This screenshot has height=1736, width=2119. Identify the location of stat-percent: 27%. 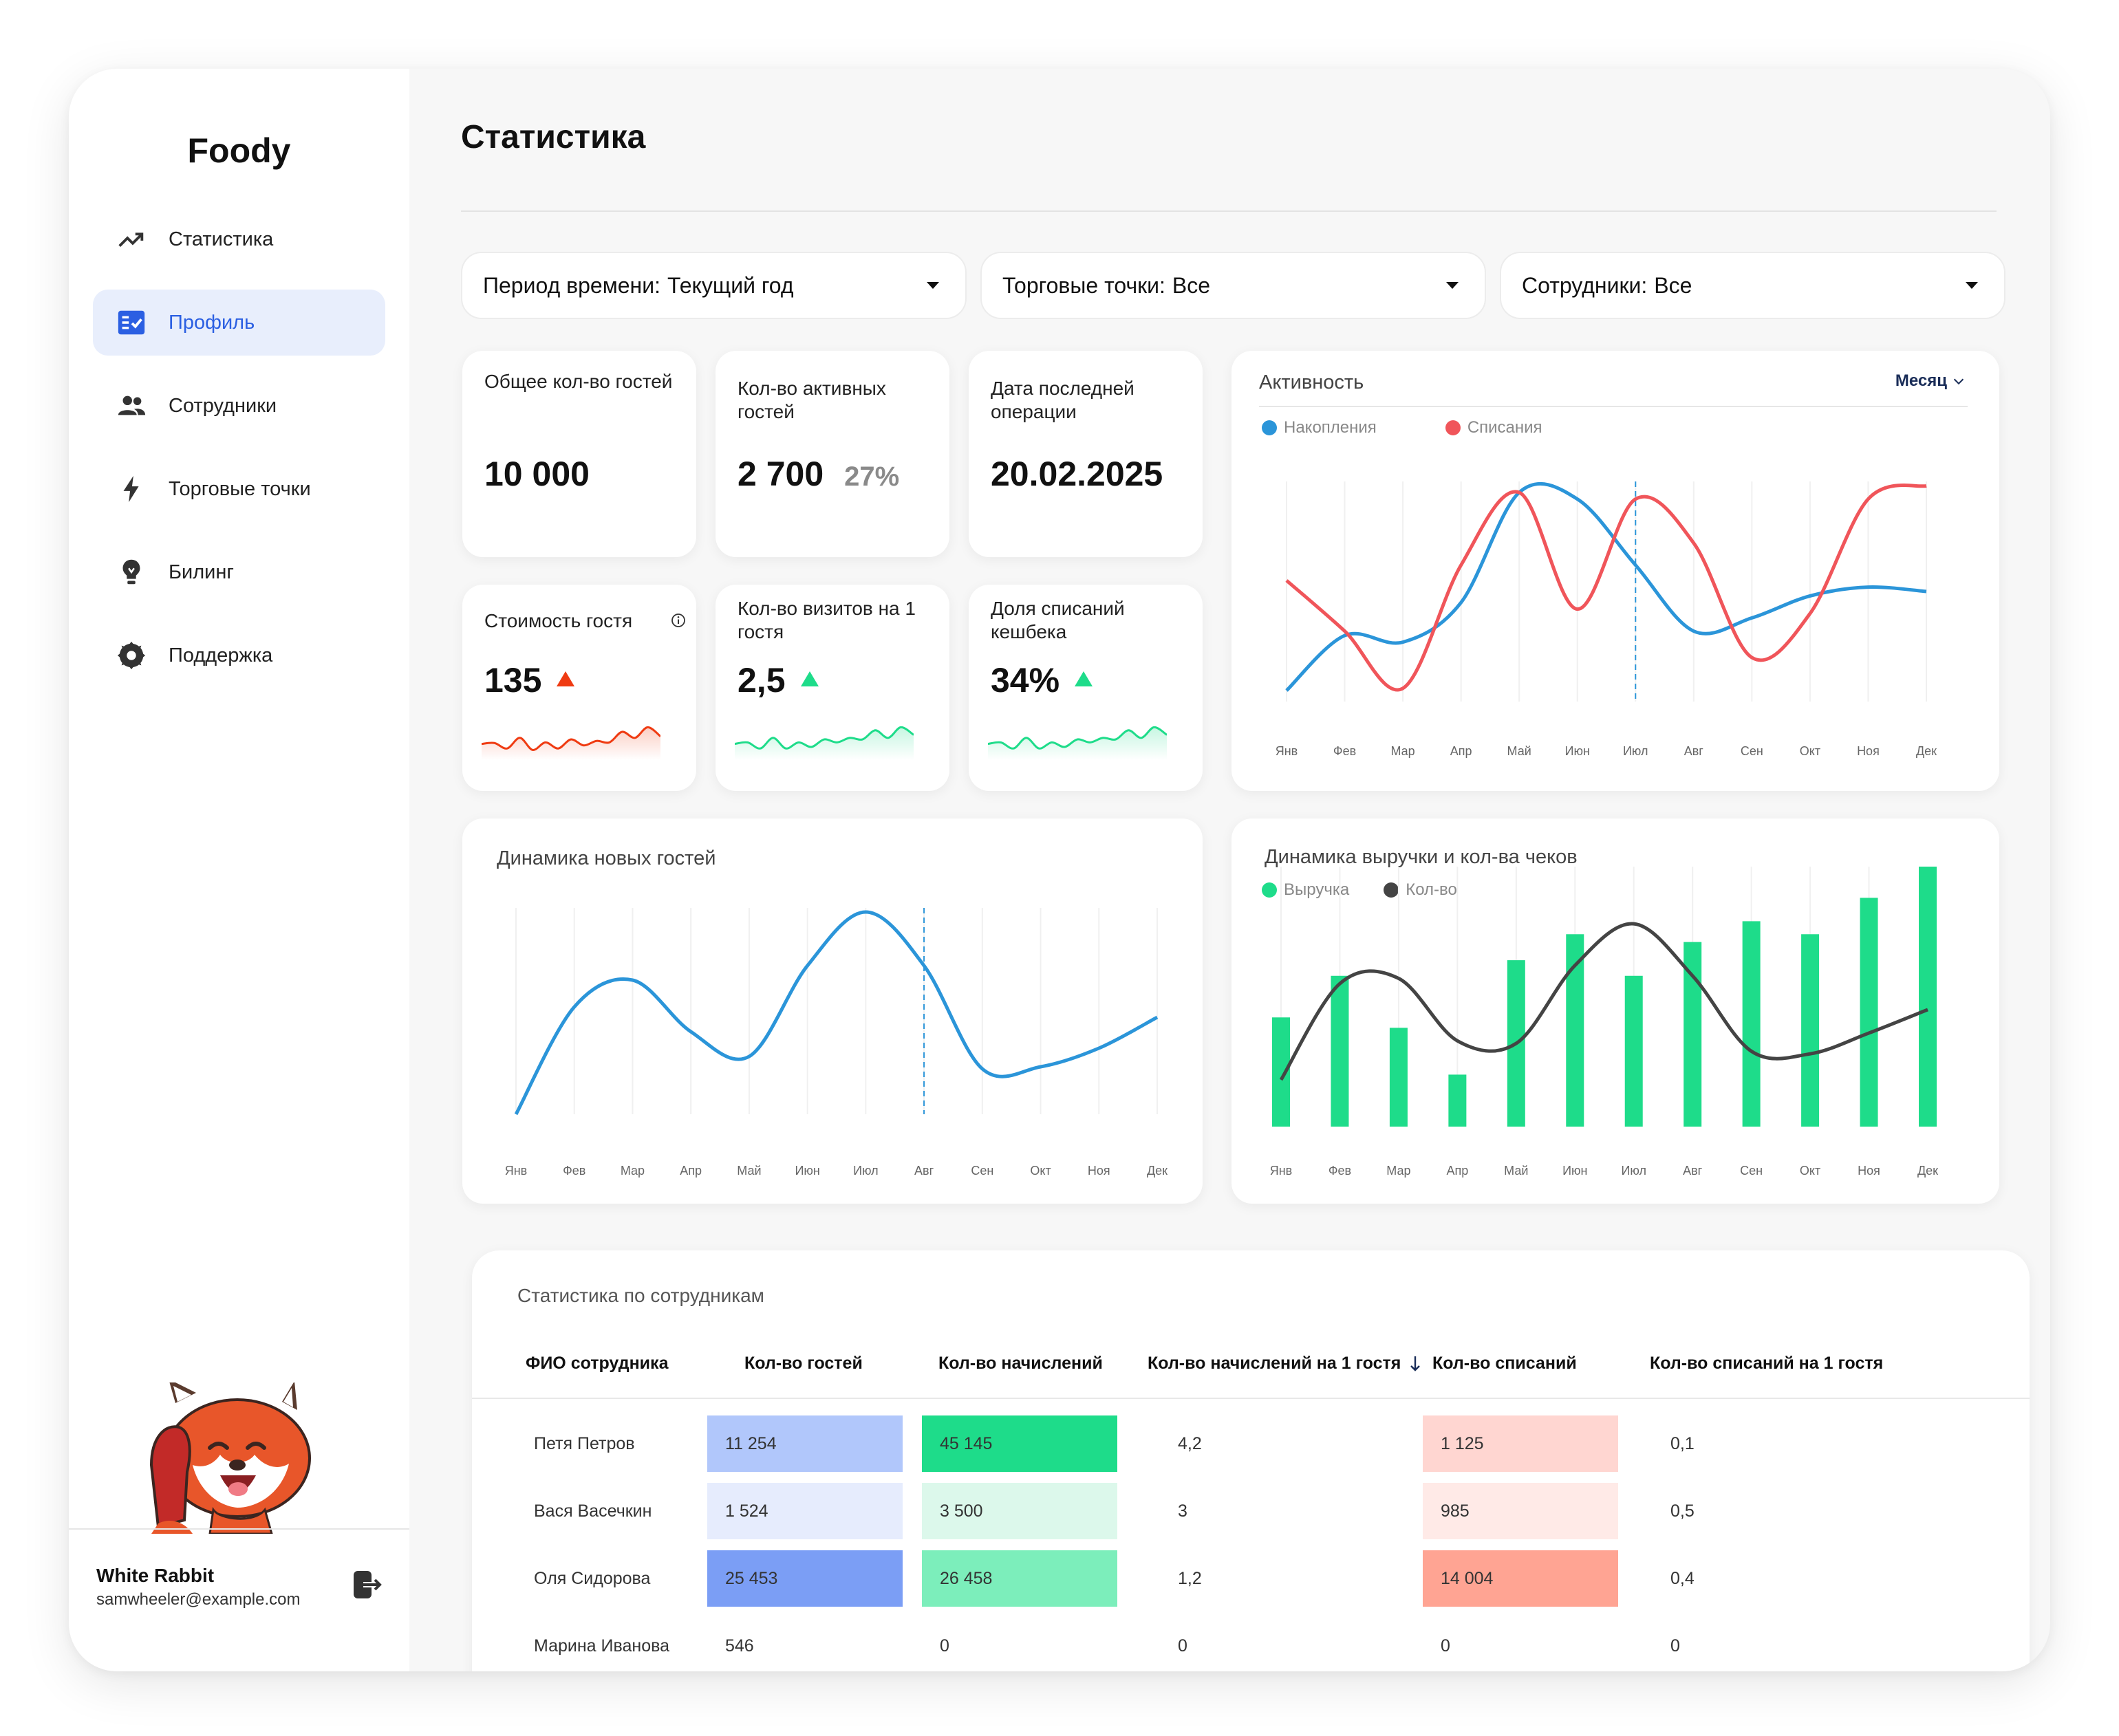
(872, 477).